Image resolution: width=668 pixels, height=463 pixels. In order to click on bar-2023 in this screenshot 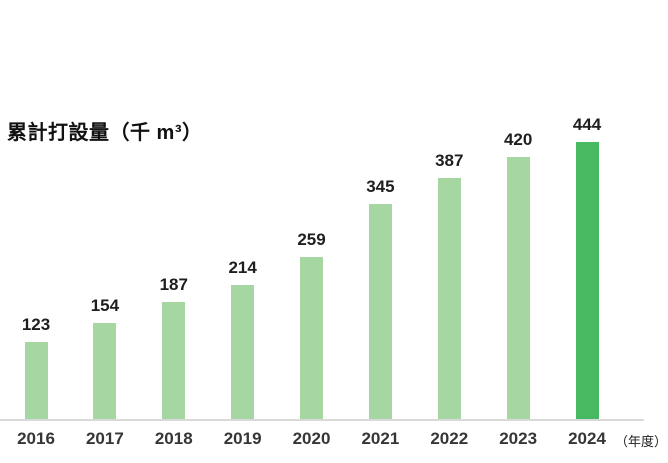, I will do `click(518, 288)`.